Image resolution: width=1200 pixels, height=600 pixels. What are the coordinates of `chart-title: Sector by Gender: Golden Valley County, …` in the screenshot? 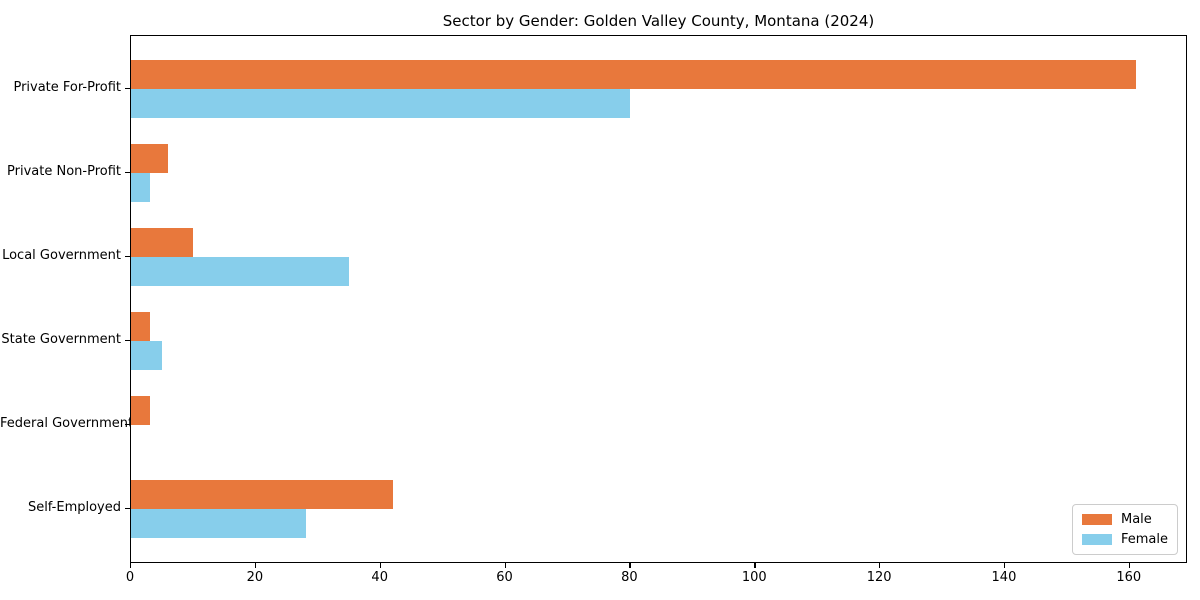 It's located at (658, 21).